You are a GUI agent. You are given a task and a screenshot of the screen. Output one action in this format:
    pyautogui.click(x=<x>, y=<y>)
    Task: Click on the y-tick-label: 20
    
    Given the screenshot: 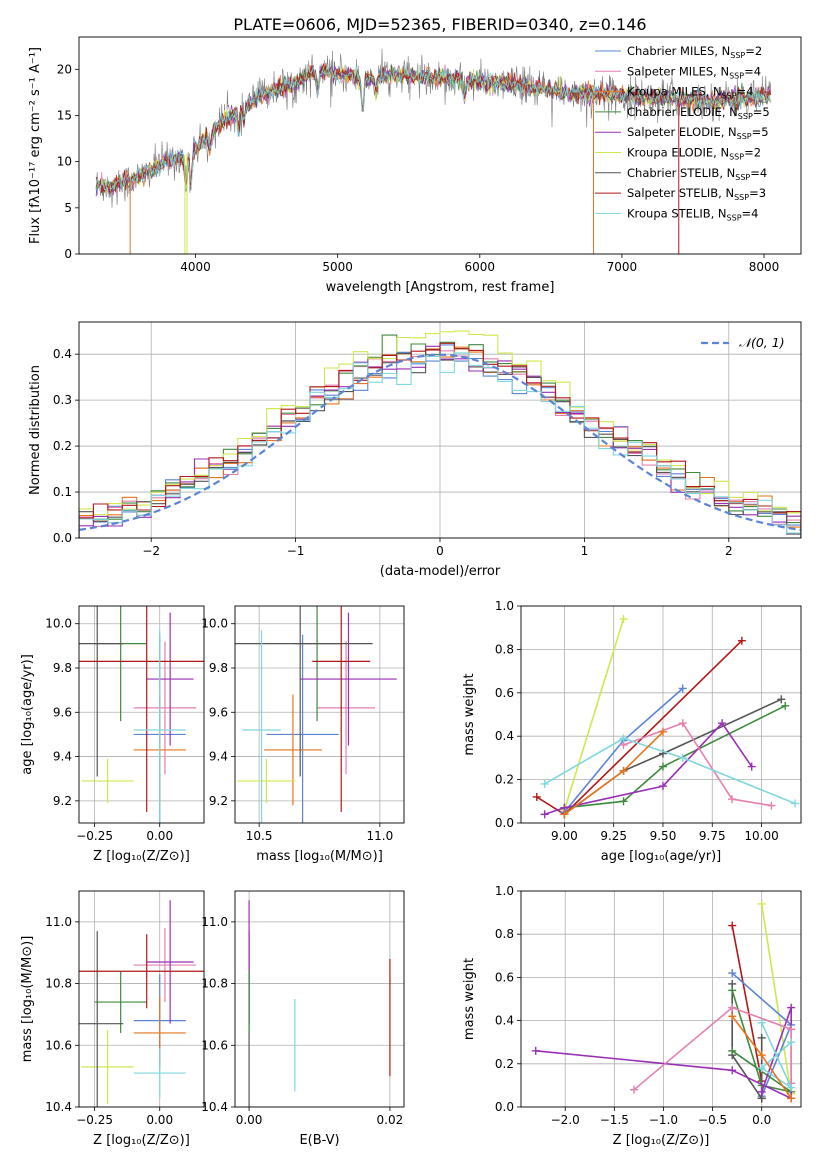 What is the action you would take?
    pyautogui.click(x=64, y=69)
    